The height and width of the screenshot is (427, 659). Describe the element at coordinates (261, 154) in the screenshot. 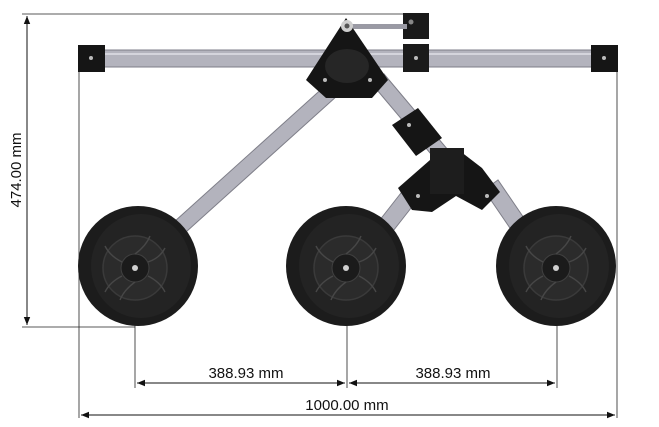

I see `left-arm` at that location.